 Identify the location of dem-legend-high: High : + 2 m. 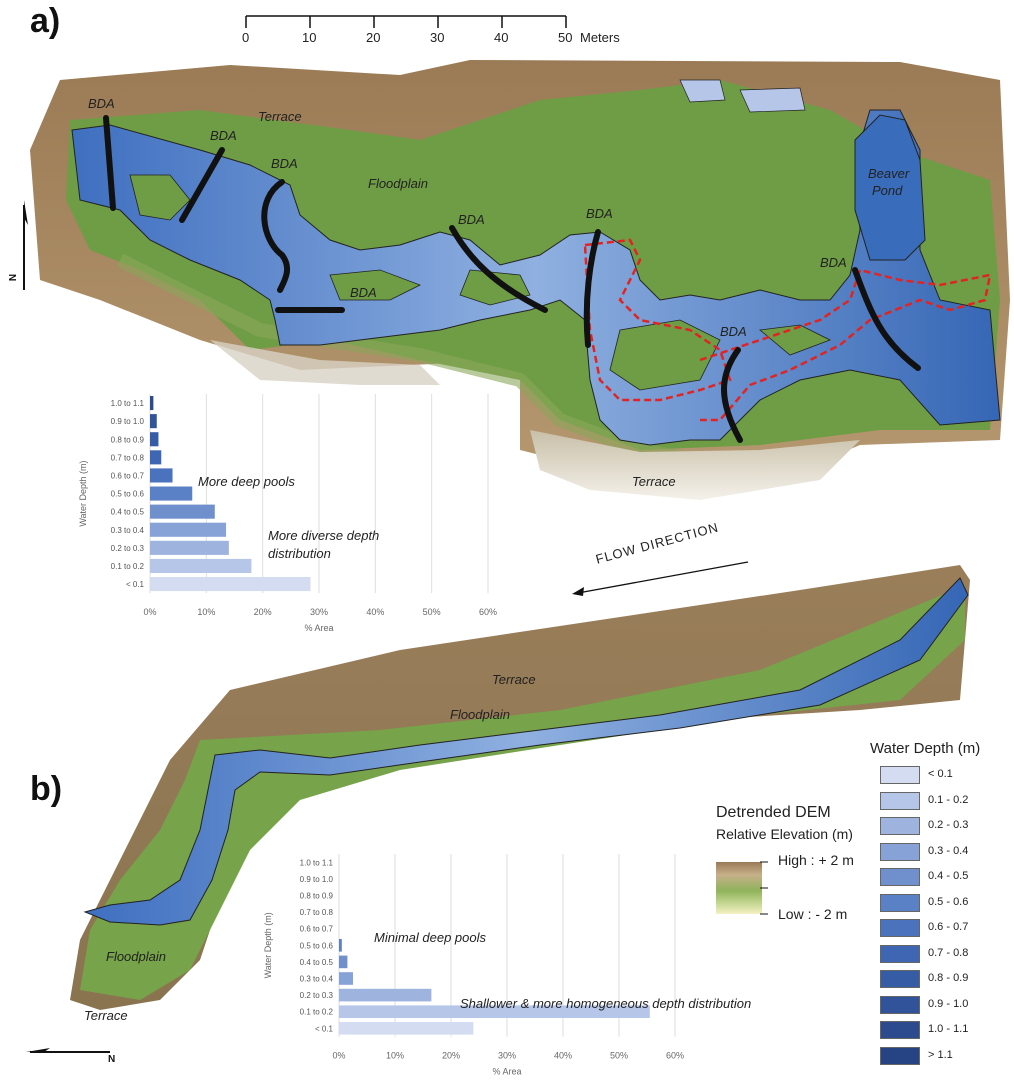
(816, 860).